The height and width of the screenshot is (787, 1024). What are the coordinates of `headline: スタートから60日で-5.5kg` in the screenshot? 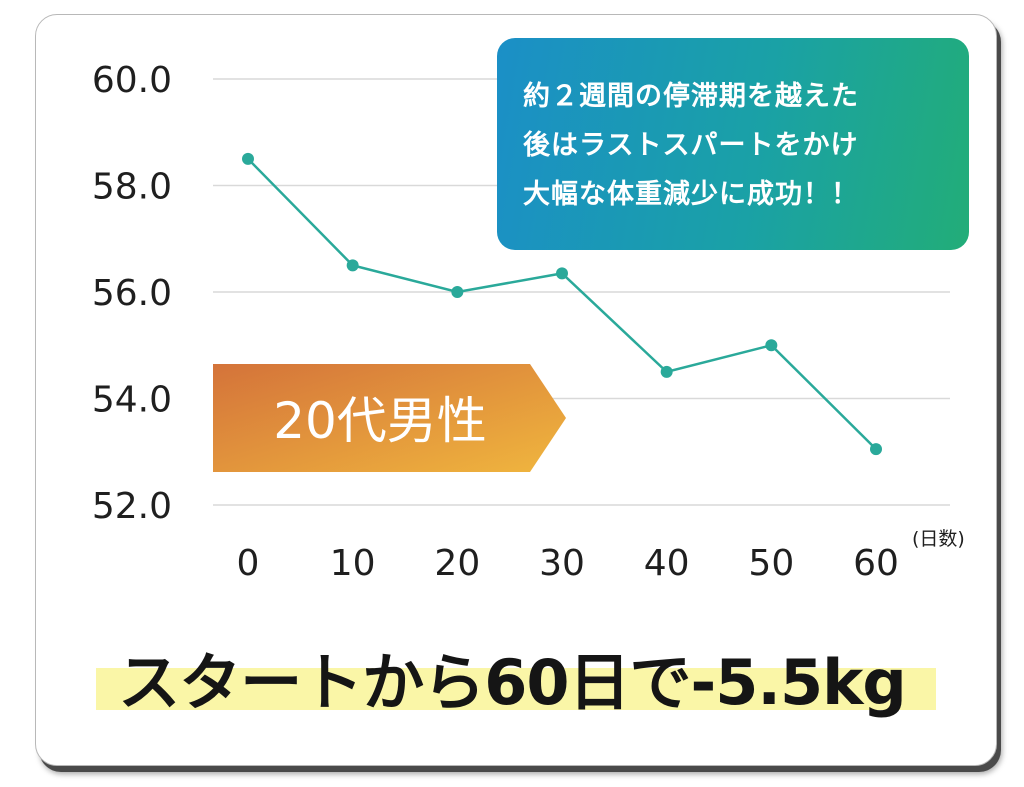 It's located at (512, 682).